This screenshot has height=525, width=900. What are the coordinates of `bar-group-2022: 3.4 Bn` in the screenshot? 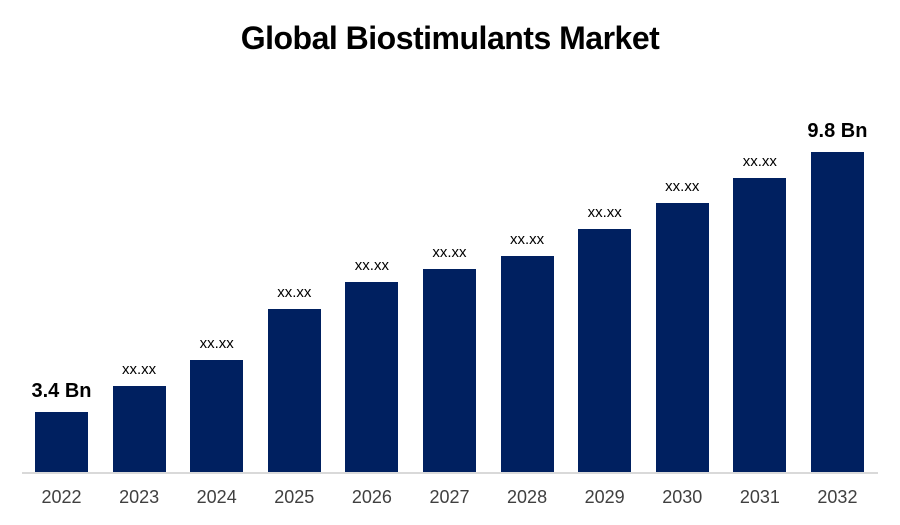 It's located at (61, 426).